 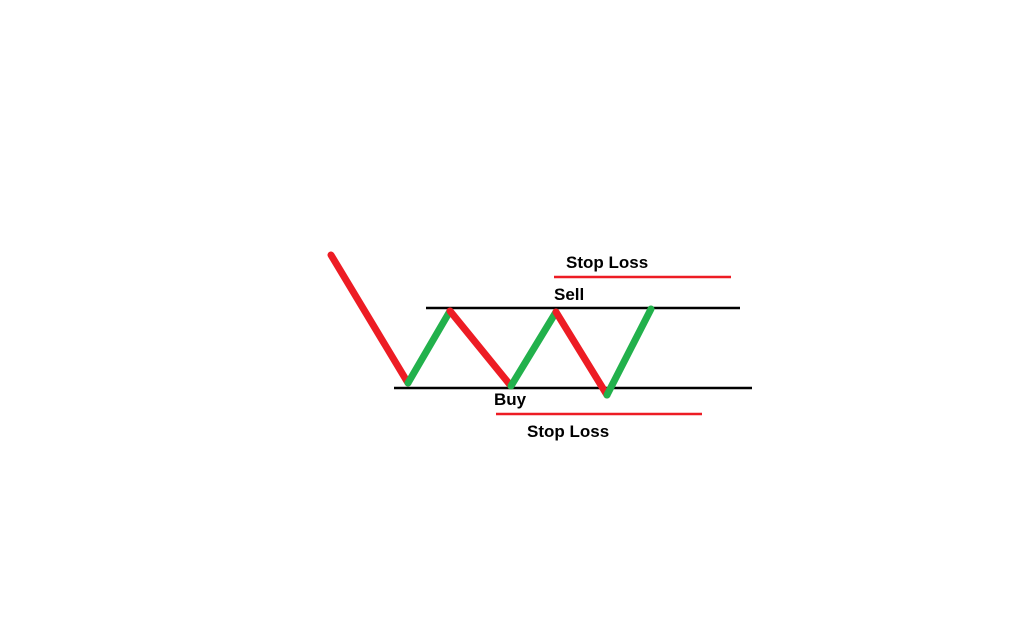 What do you see at coordinates (607, 262) in the screenshot?
I see `stop-loss-label-top: Stop Loss` at bounding box center [607, 262].